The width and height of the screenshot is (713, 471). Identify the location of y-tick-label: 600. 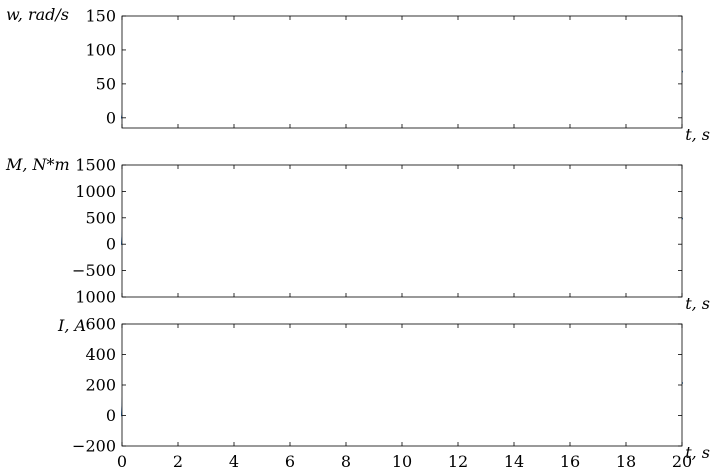
(100, 324).